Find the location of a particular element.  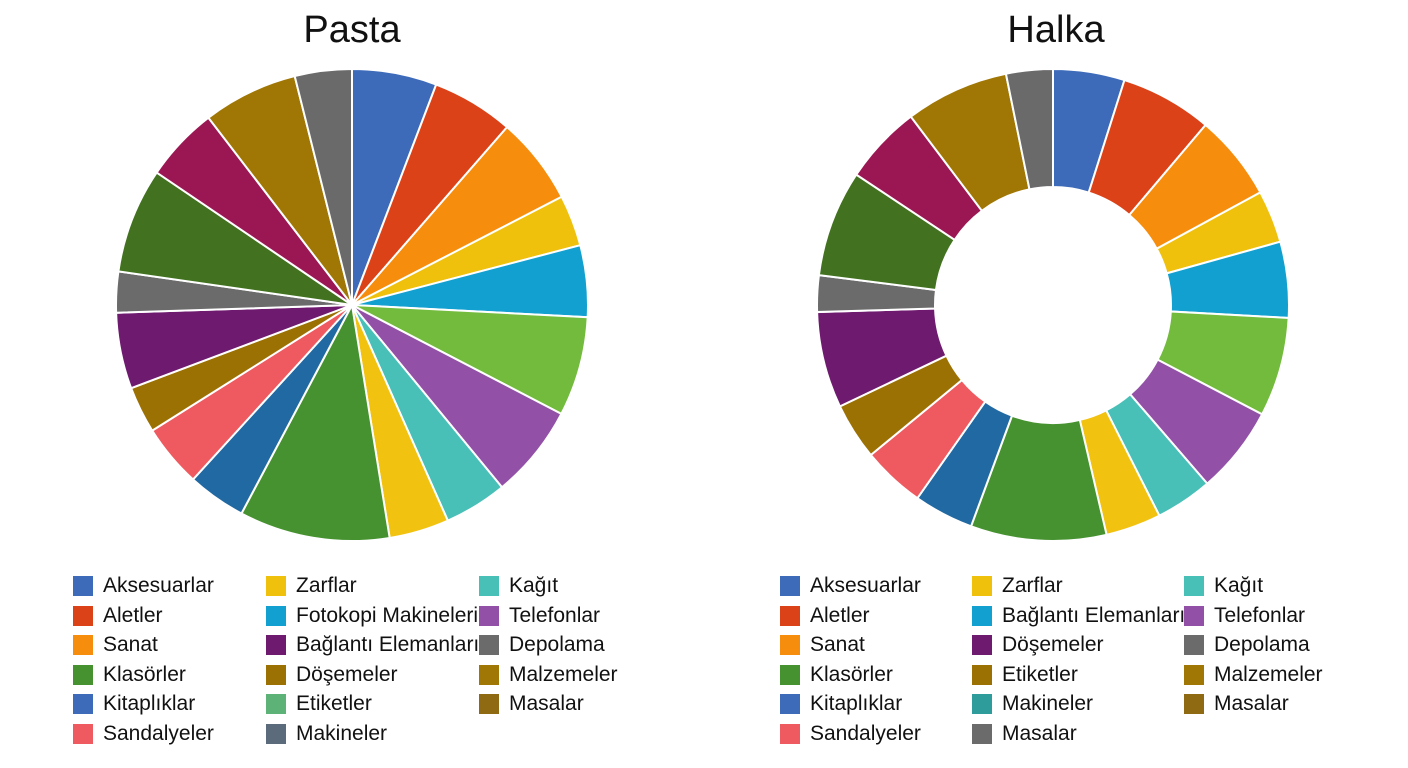

legend-item: Fotokopi Makineleri is located at coordinates (372, 616).